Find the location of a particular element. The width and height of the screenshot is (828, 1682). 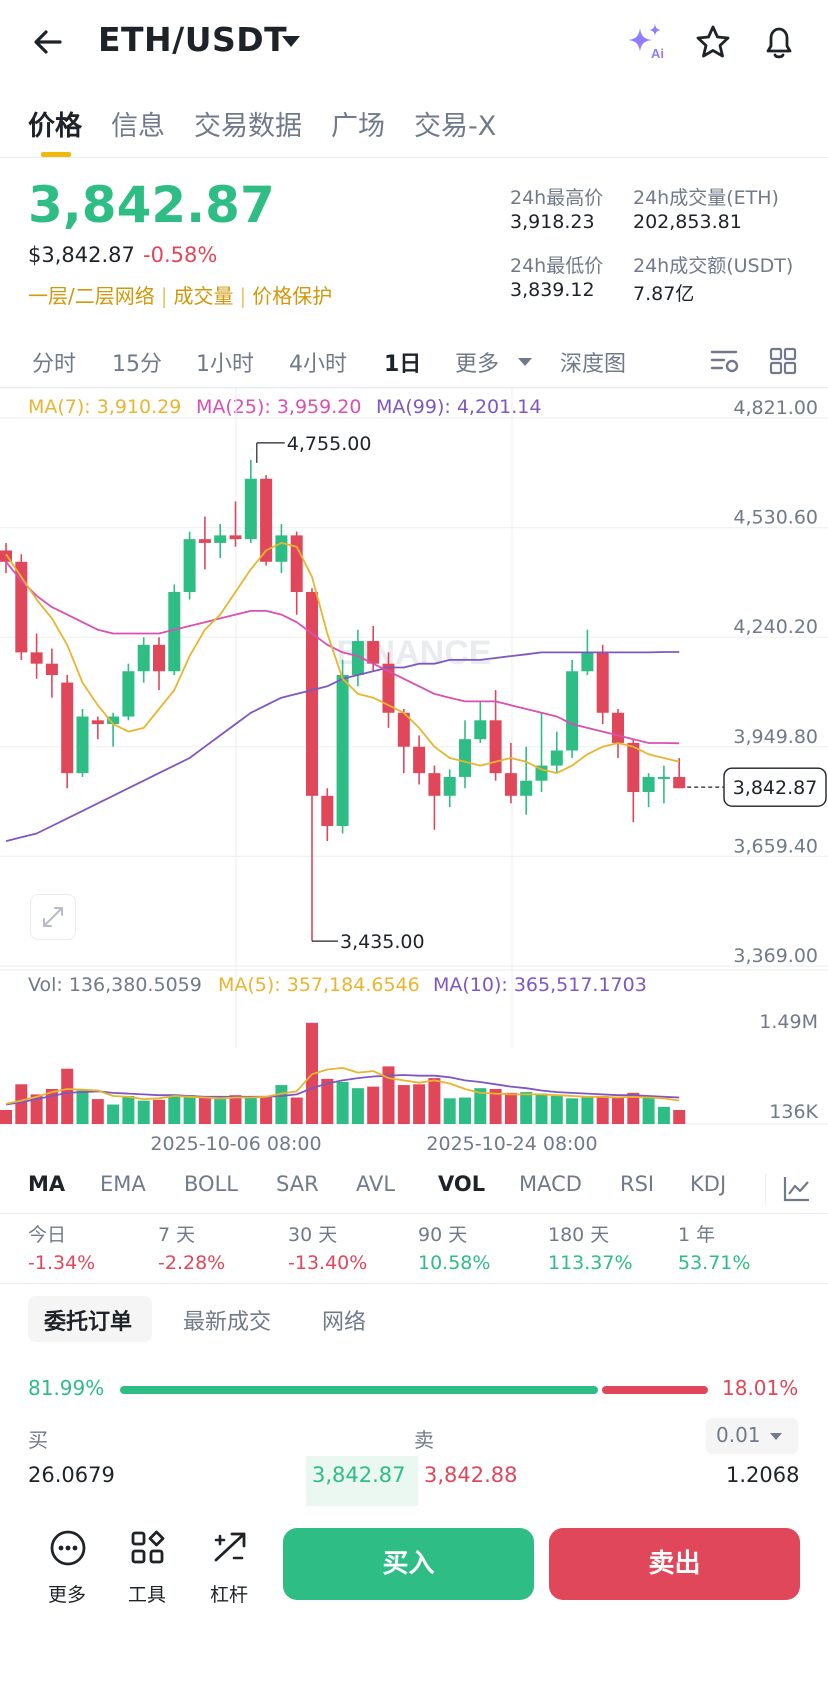

leverage-label: 杠杆 is located at coordinates (229, 1595).